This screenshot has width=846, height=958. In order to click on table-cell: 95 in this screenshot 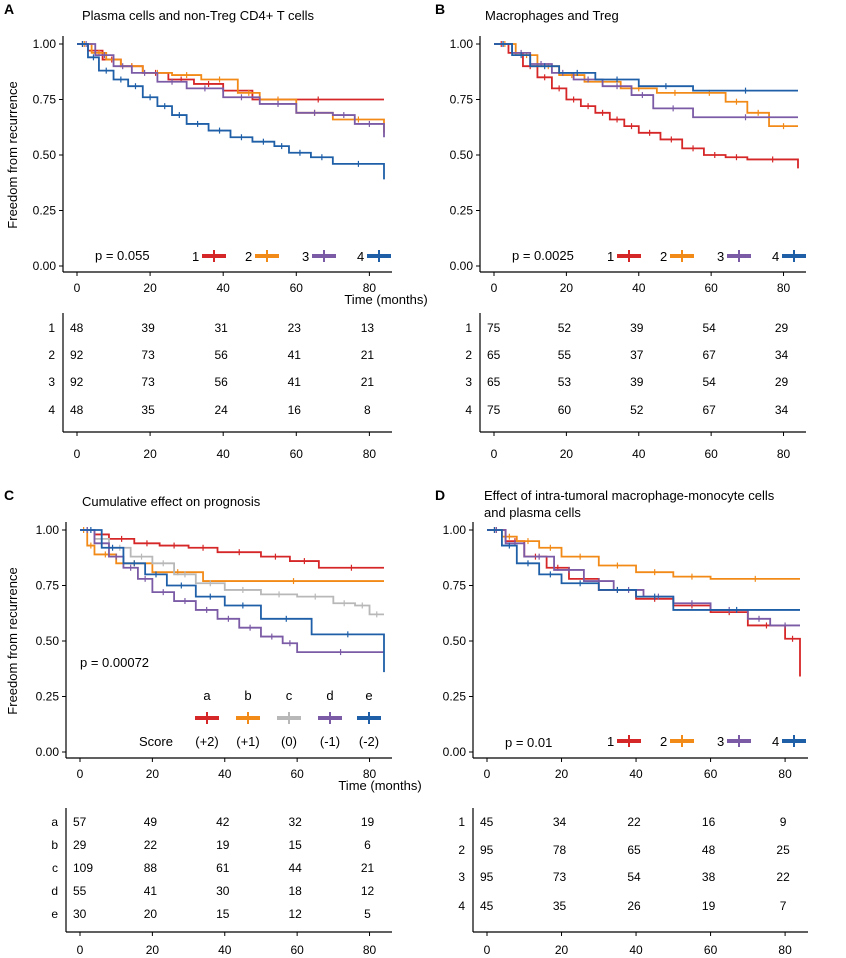, I will do `click(487, 877)`.